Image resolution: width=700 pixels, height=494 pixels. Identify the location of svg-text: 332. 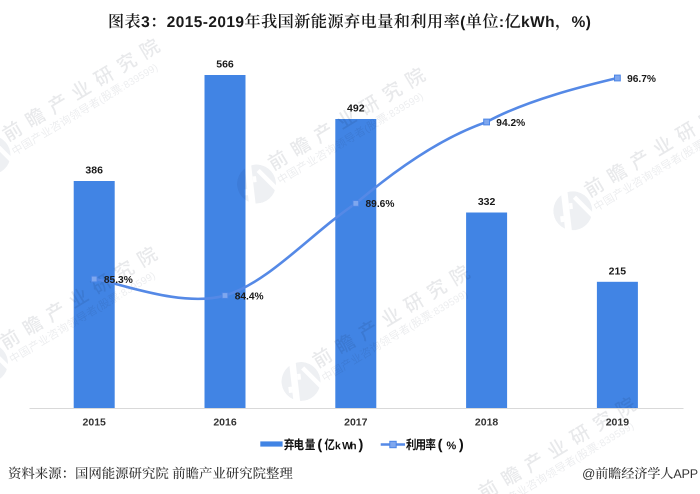
(487, 202).